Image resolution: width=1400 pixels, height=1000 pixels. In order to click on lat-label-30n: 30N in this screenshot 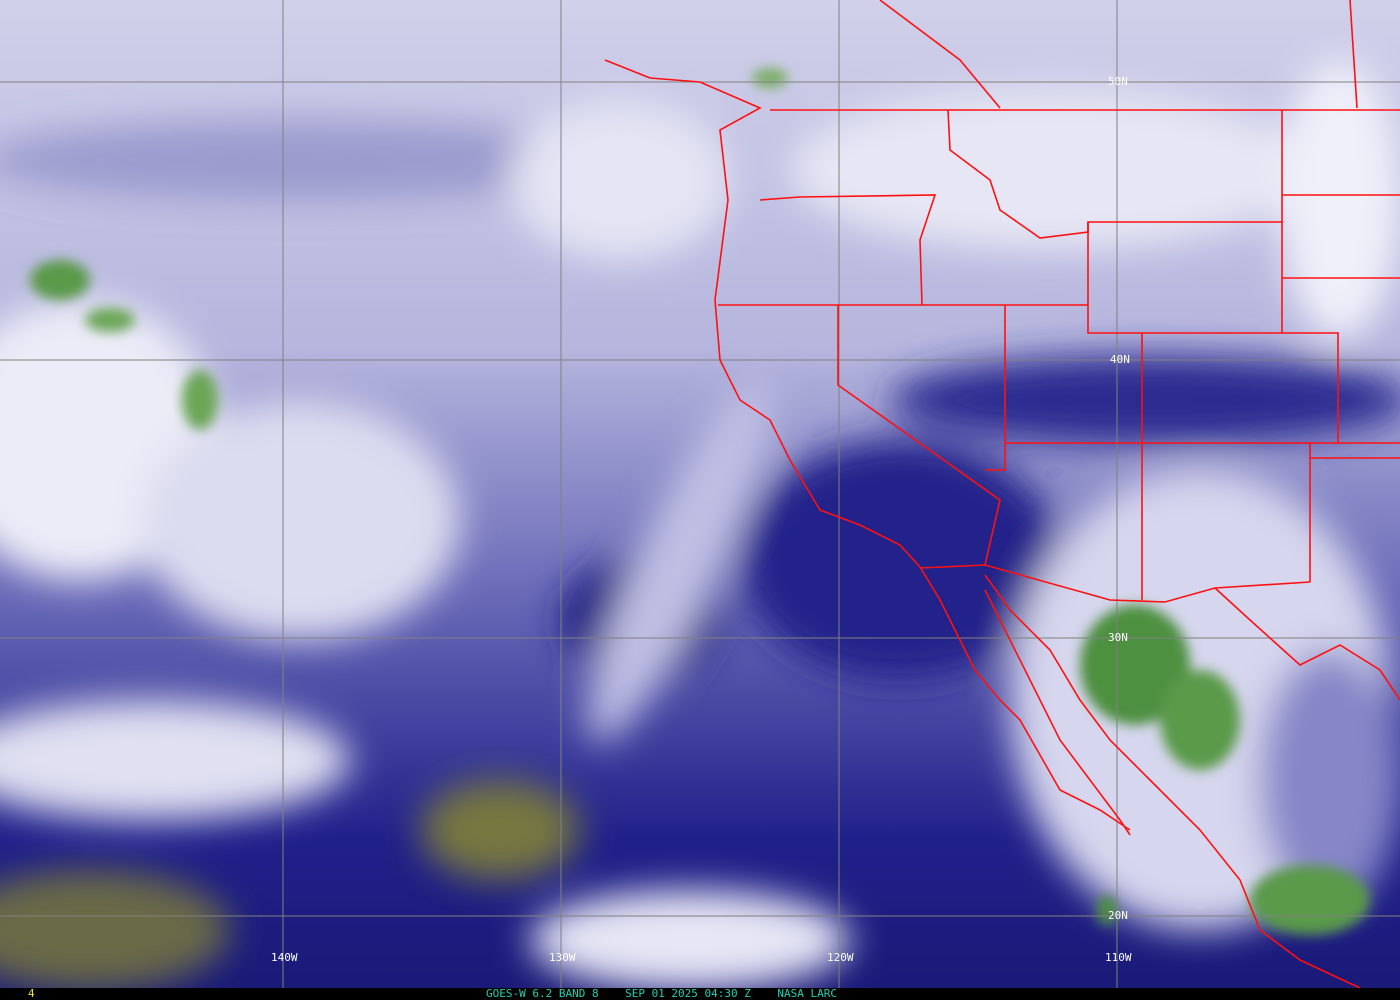, I will do `click(1118, 637)`.